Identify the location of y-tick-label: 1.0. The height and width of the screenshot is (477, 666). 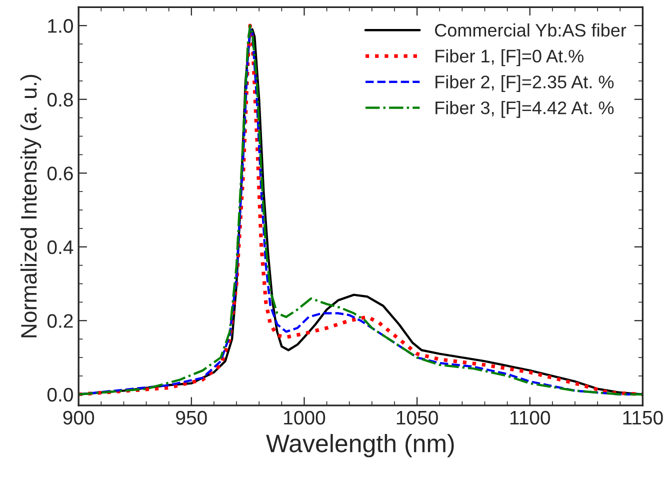
(60, 26).